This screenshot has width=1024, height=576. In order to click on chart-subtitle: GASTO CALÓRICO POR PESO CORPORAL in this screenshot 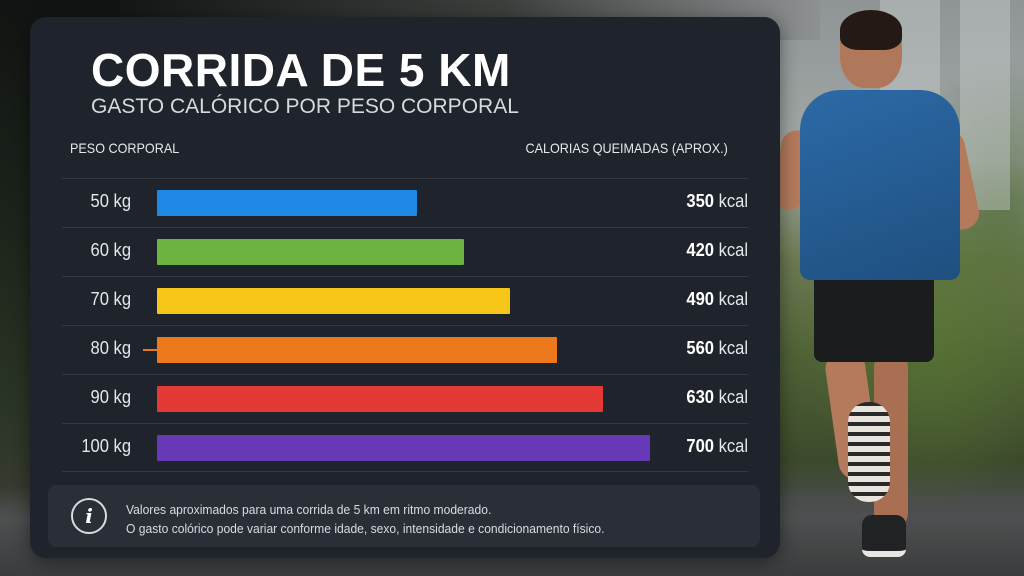, I will do `click(305, 106)`.